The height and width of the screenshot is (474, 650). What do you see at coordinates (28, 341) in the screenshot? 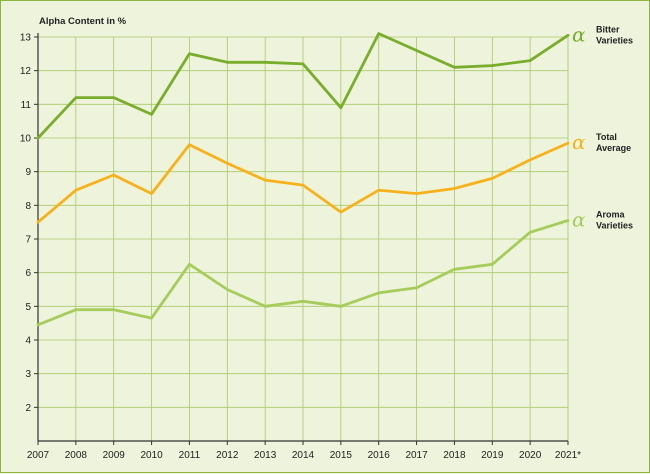
I see `y-tick-label: 4` at bounding box center [28, 341].